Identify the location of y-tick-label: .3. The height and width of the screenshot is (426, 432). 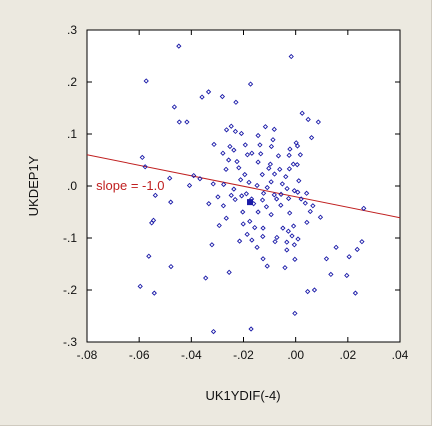
(72, 30).